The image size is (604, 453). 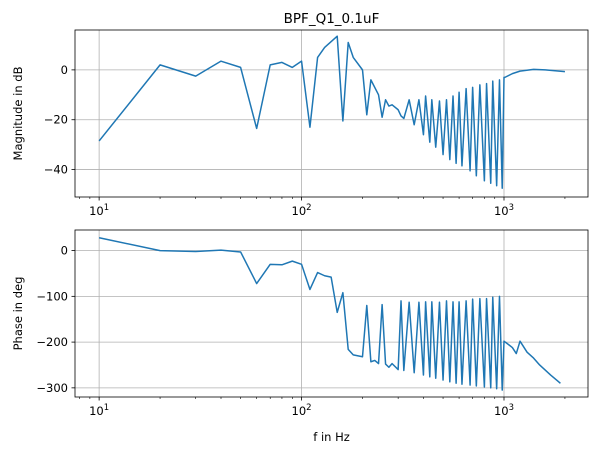 I want to click on x-axis-label: f in Hz, so click(x=331, y=437).